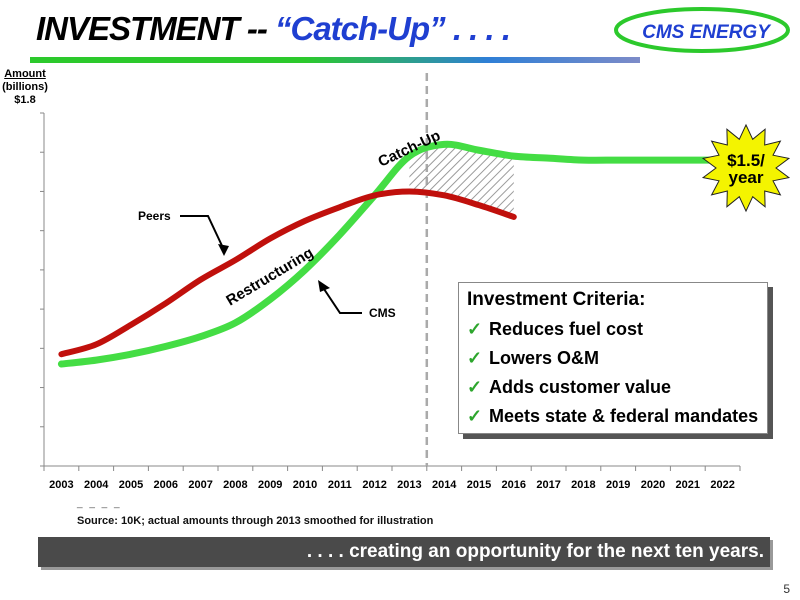 The image size is (800, 600). What do you see at coordinates (223, 250) in the screenshot?
I see `peers-arrowhead` at bounding box center [223, 250].